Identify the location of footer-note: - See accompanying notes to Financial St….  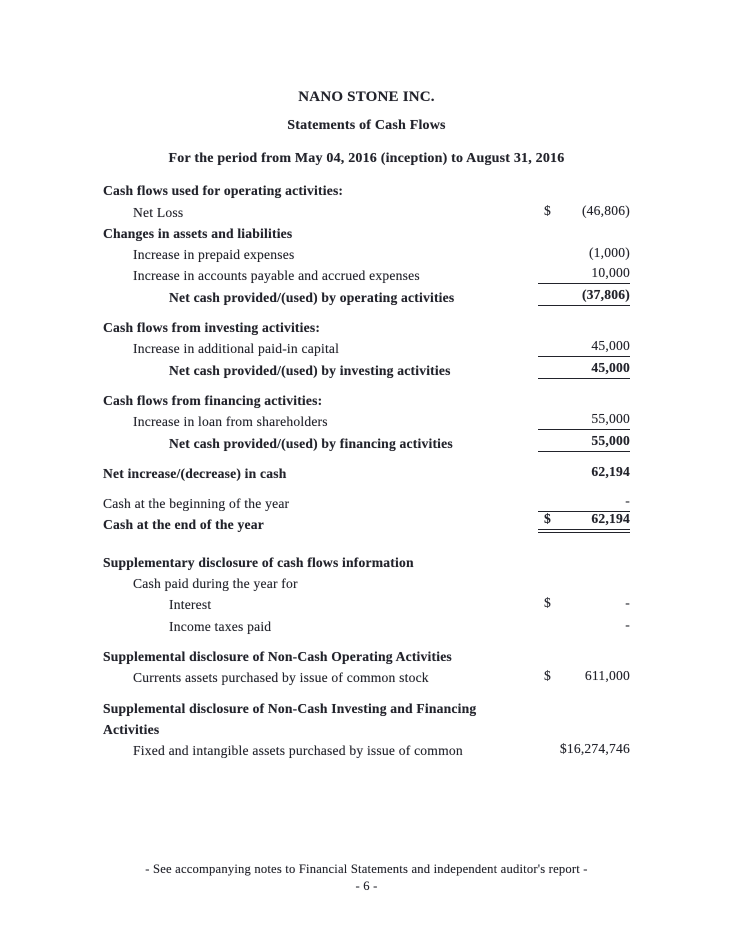
(366, 869).